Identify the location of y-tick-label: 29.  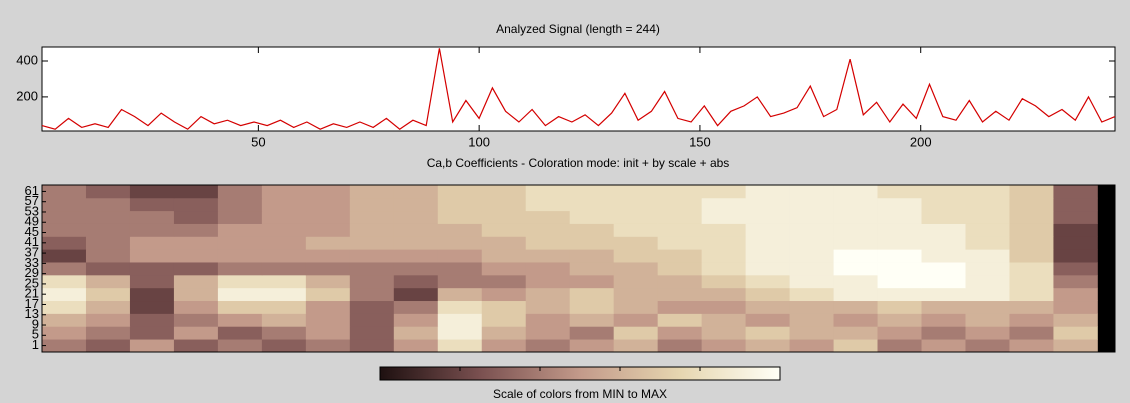
(32, 272).